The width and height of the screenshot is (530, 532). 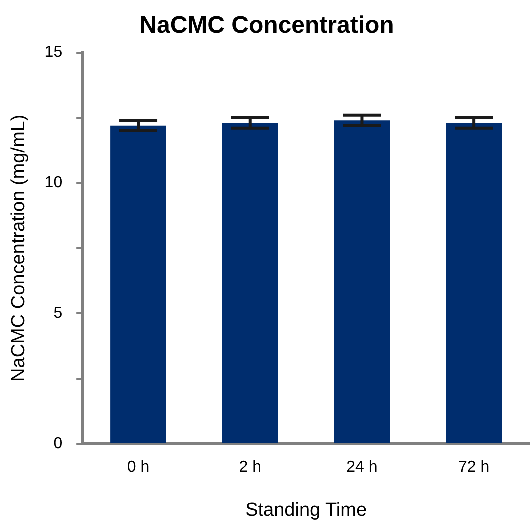 What do you see at coordinates (474, 467) in the screenshot?
I see `x-tick-label: 72 h` at bounding box center [474, 467].